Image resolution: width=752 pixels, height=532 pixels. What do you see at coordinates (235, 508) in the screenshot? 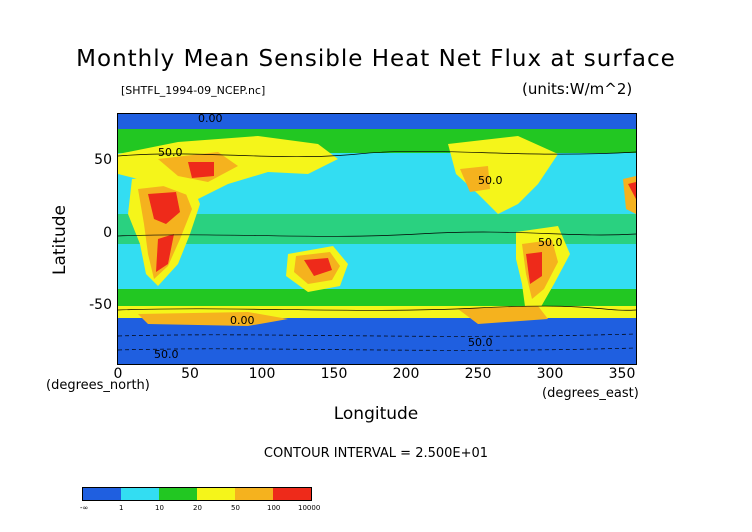
I see `colorbar-label: 50` at bounding box center [235, 508].